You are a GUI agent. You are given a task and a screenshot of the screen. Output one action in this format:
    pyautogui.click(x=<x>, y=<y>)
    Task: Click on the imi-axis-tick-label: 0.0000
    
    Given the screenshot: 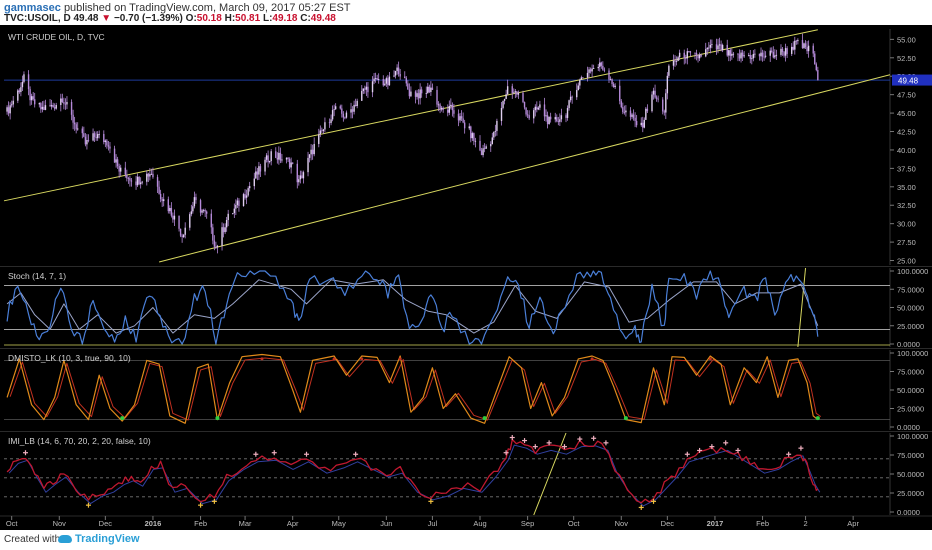 What is the action you would take?
    pyautogui.click(x=908, y=512)
    